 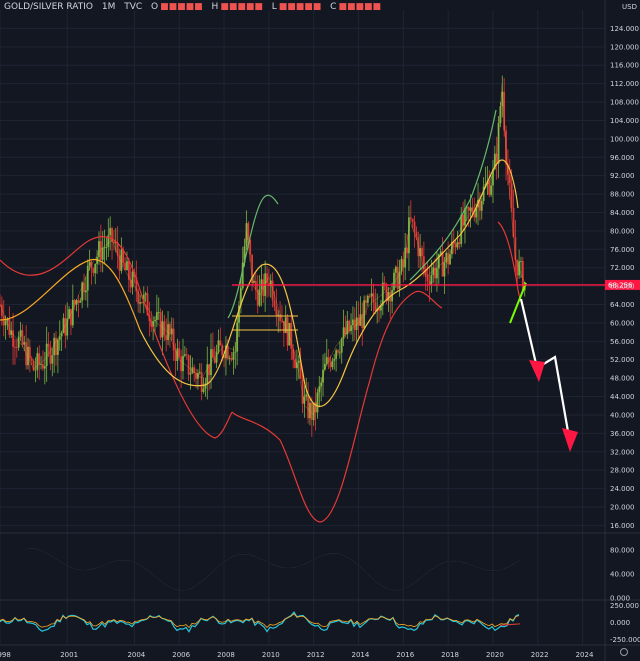 What do you see at coordinates (622, 250) in the screenshot?
I see `y-tick-label: 76.000` at bounding box center [622, 250].